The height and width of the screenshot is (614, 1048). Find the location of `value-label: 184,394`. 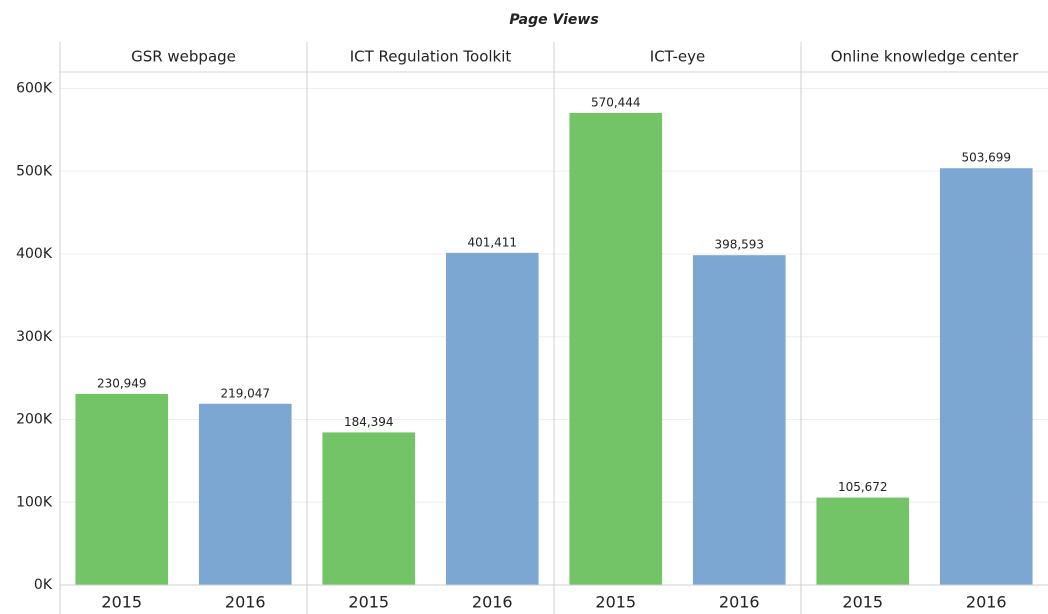

value-label: 184,394 is located at coordinates (369, 422).